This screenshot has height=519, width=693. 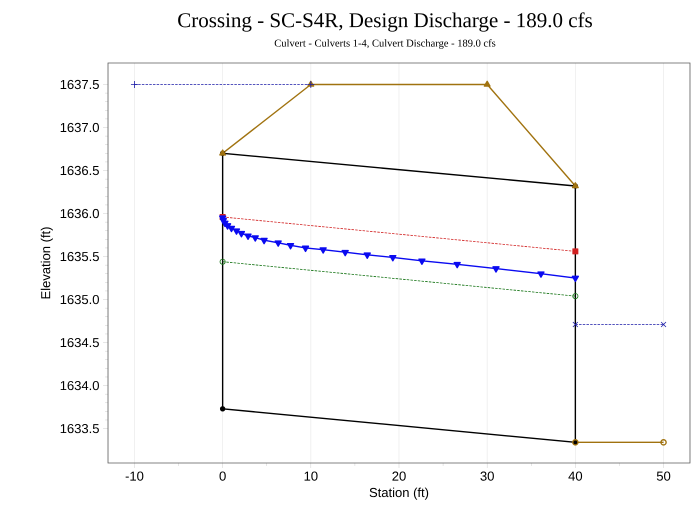 I want to click on y-tick-label: 1635.5, so click(x=79, y=257).